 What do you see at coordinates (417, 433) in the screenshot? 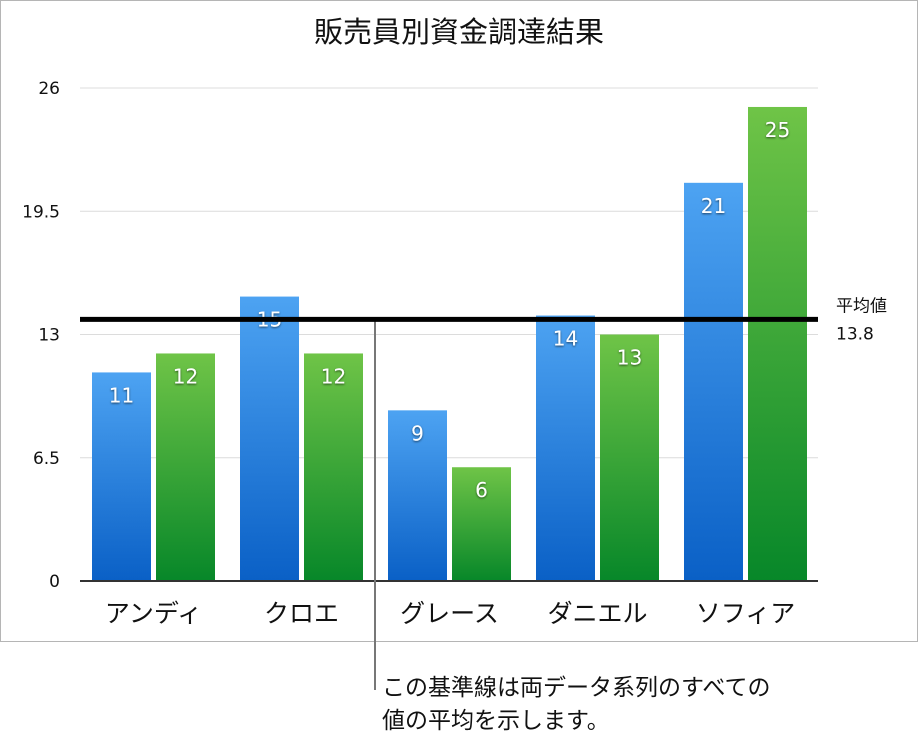
I see `data-label: 9` at bounding box center [417, 433].